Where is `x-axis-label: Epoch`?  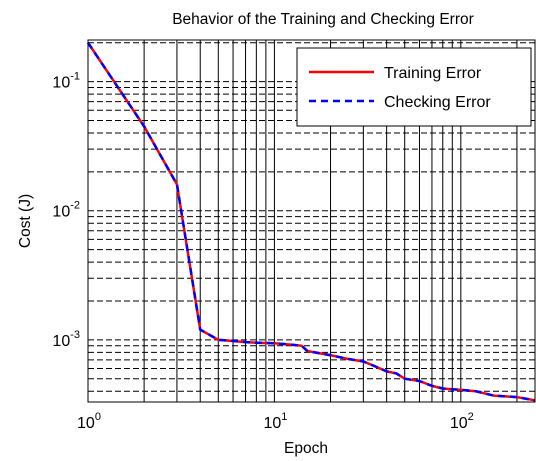
x-axis-label: Epoch is located at coordinates (306, 448).